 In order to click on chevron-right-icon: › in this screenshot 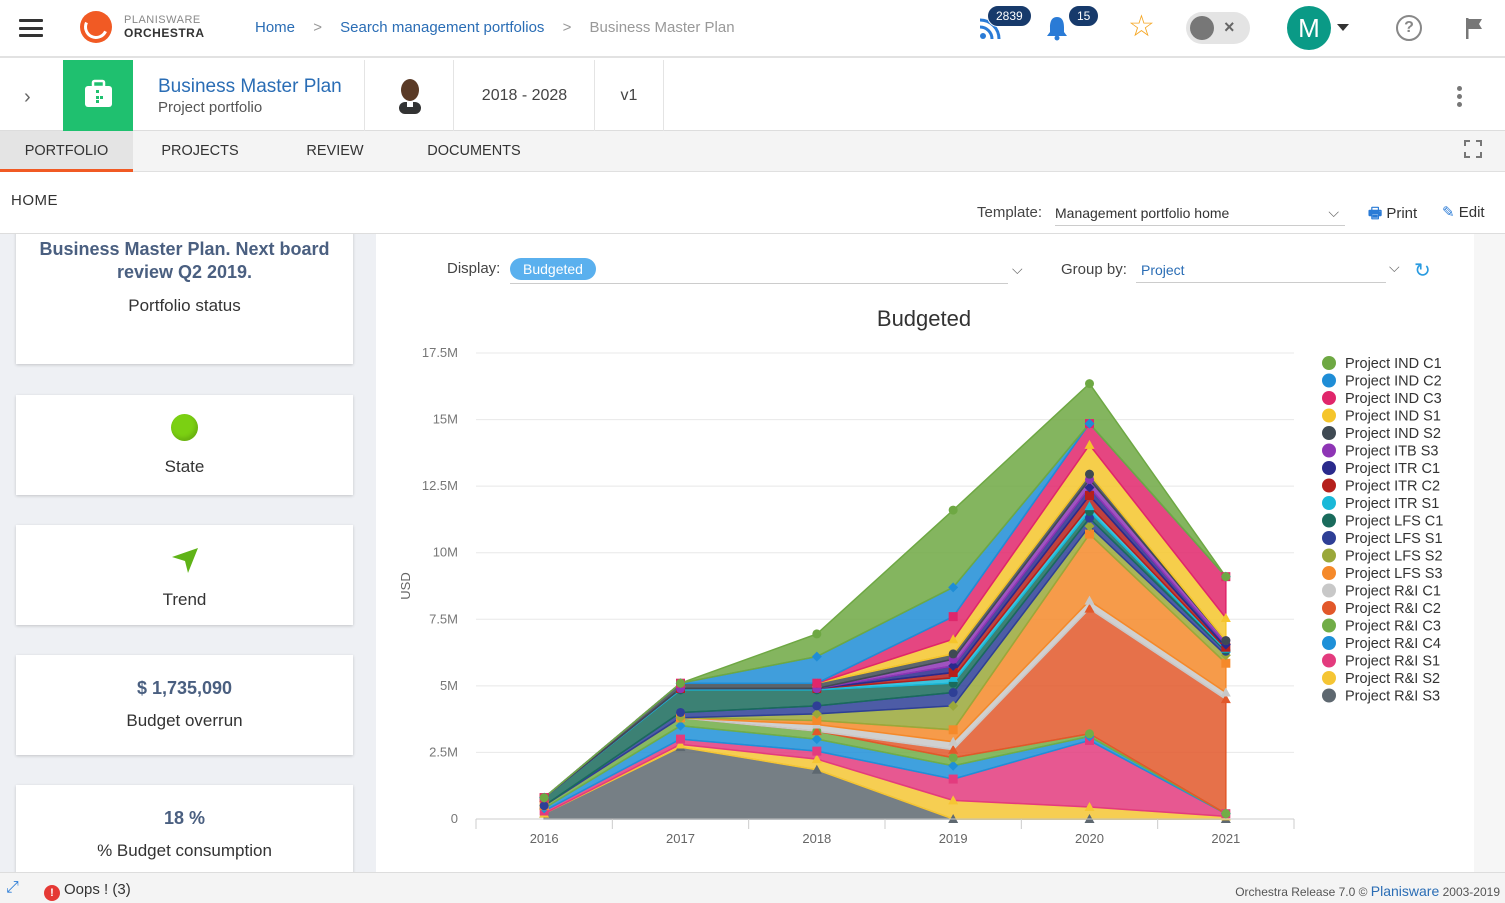, I will do `click(27, 97)`.